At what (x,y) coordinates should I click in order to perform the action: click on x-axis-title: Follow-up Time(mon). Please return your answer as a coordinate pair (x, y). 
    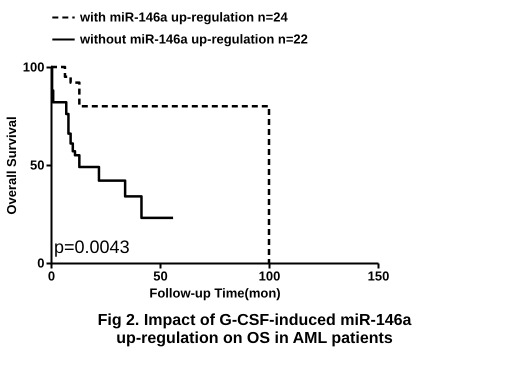
    Looking at the image, I should click on (215, 293).